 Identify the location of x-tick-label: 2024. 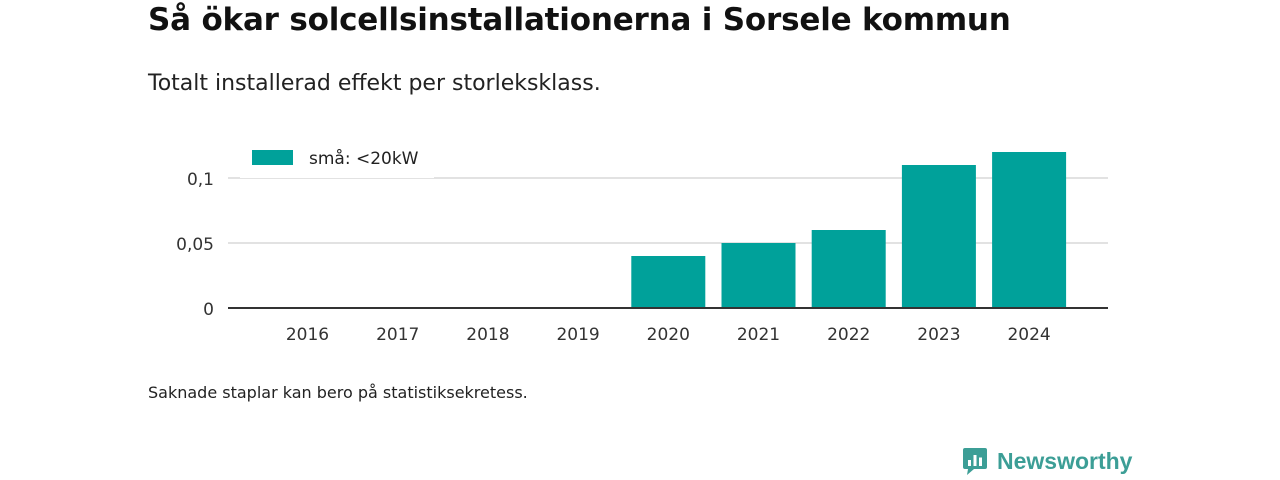
(1028, 335).